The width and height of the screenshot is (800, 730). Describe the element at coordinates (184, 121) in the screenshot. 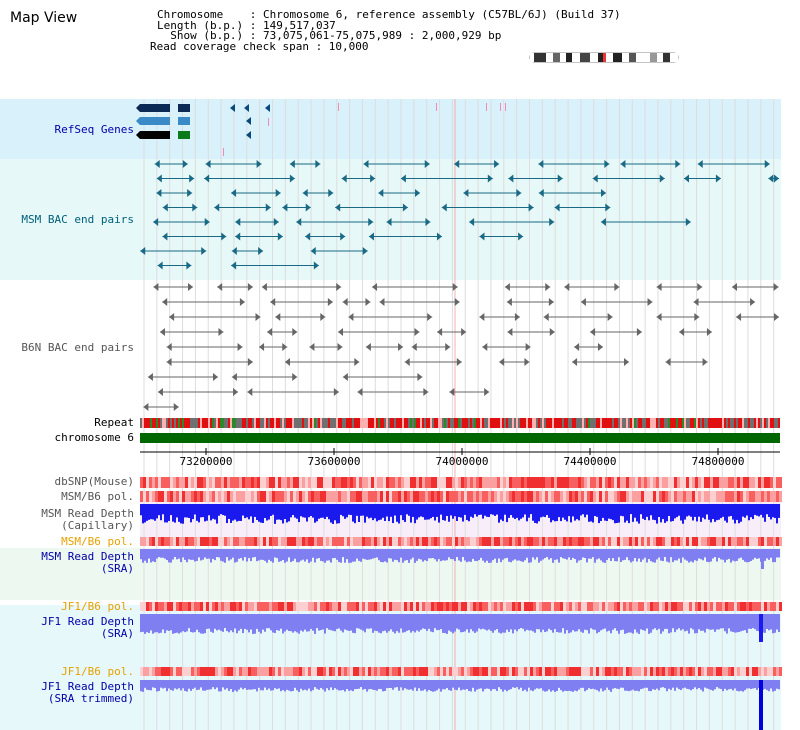

I see `refseq-gene-block` at that location.